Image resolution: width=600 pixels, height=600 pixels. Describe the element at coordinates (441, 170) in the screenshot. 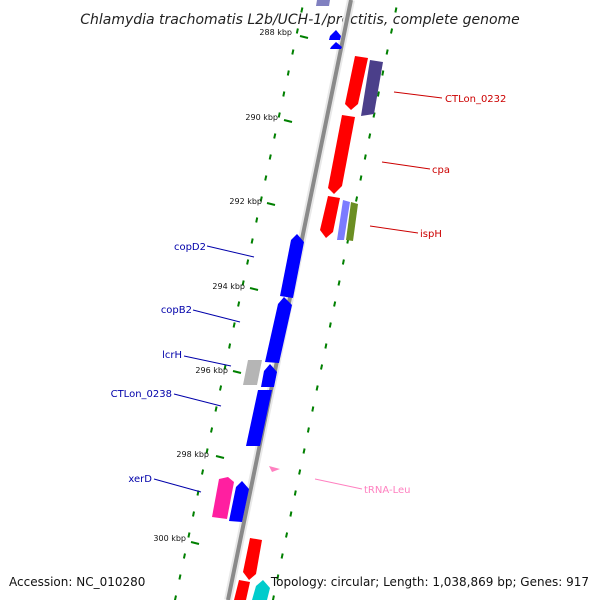

I see `gene-label-cpa: cpa` at that location.